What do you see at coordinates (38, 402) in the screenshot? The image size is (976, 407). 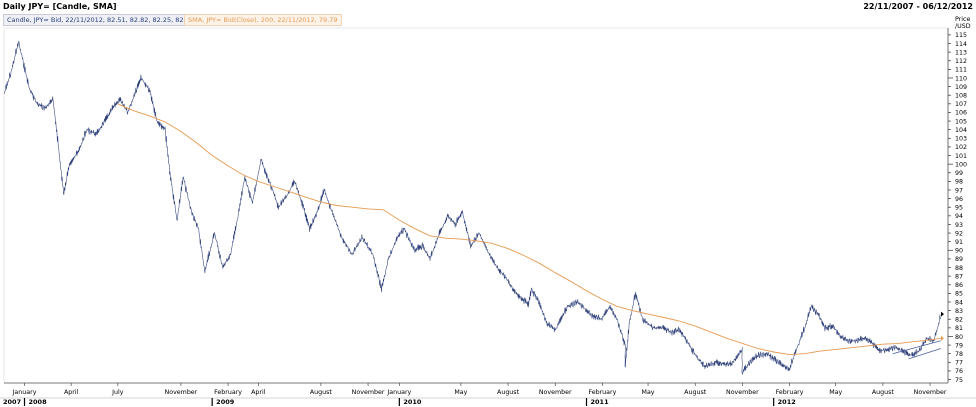 I see `year-label: 2008` at bounding box center [38, 402].